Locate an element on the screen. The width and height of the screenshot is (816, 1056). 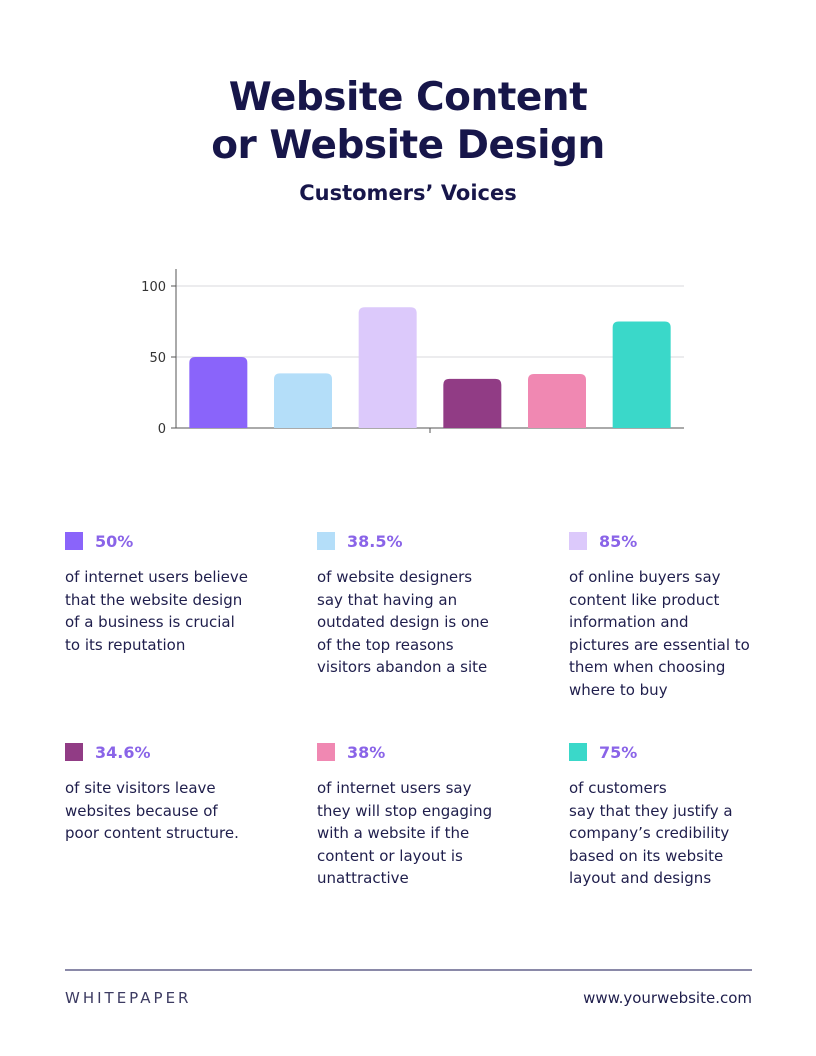
stat-1-percent: 50% is located at coordinates (114, 541).